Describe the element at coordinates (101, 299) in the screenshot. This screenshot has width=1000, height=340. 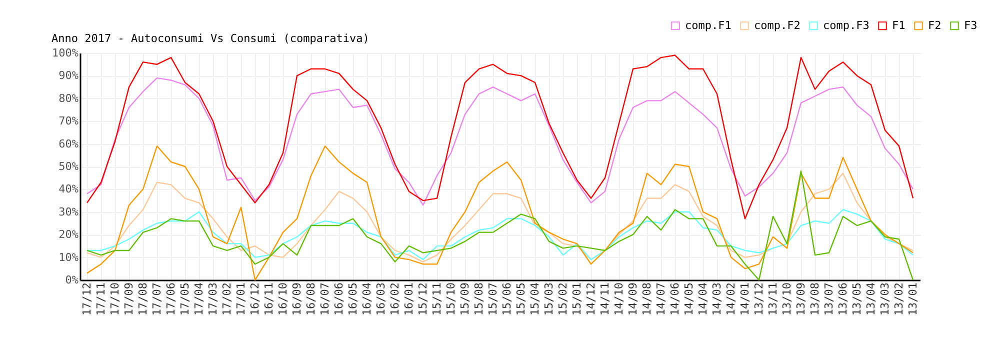
I see `x-tick-label: 17/11` at that location.